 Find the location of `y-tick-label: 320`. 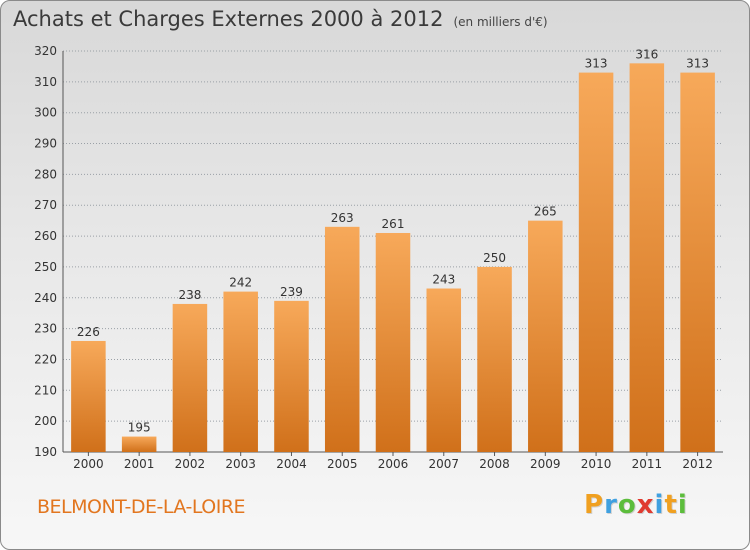

y-tick-label: 320 is located at coordinates (45, 51).